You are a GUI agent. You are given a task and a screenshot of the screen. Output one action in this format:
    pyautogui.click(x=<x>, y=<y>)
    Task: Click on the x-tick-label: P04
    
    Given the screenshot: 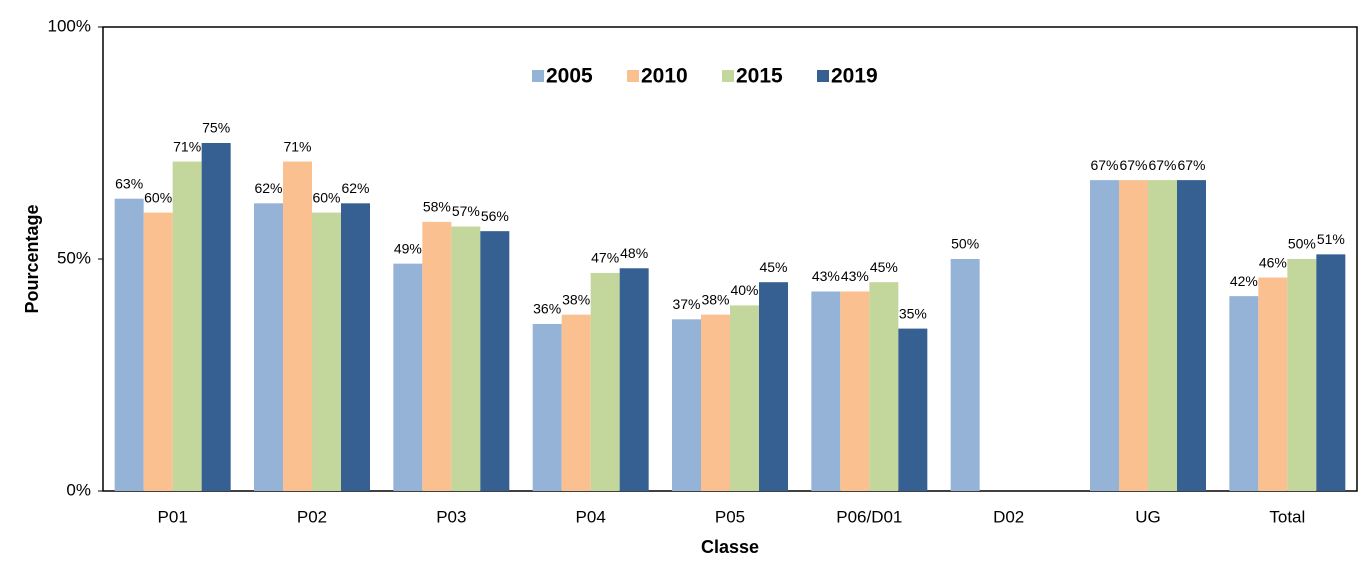 What is the action you would take?
    pyautogui.click(x=591, y=516)
    